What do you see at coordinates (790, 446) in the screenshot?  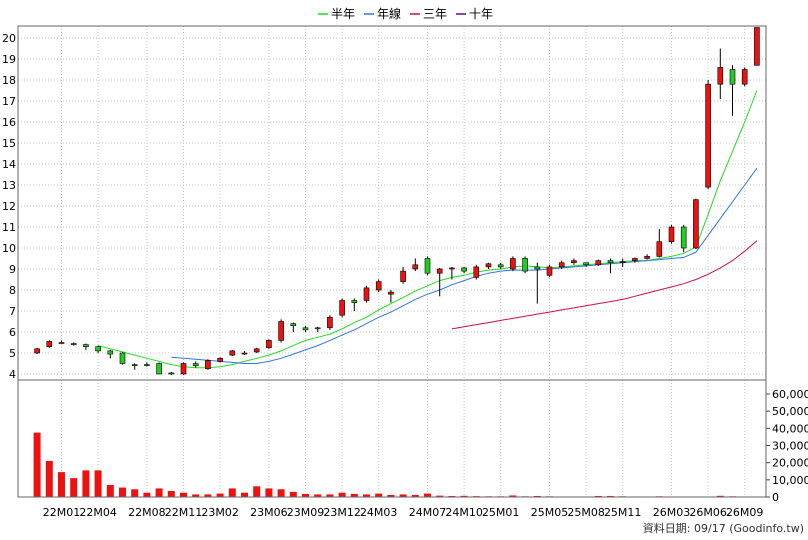 I see `volume-tick-label: 30,000` at bounding box center [790, 446].